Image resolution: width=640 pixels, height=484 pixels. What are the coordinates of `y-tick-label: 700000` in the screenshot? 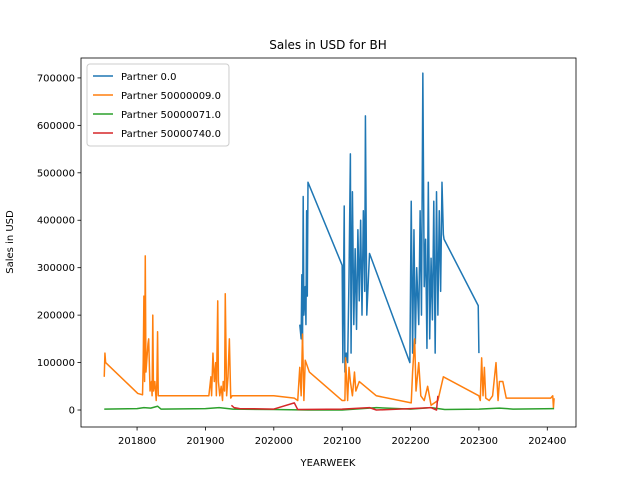 It's located at (56, 78).